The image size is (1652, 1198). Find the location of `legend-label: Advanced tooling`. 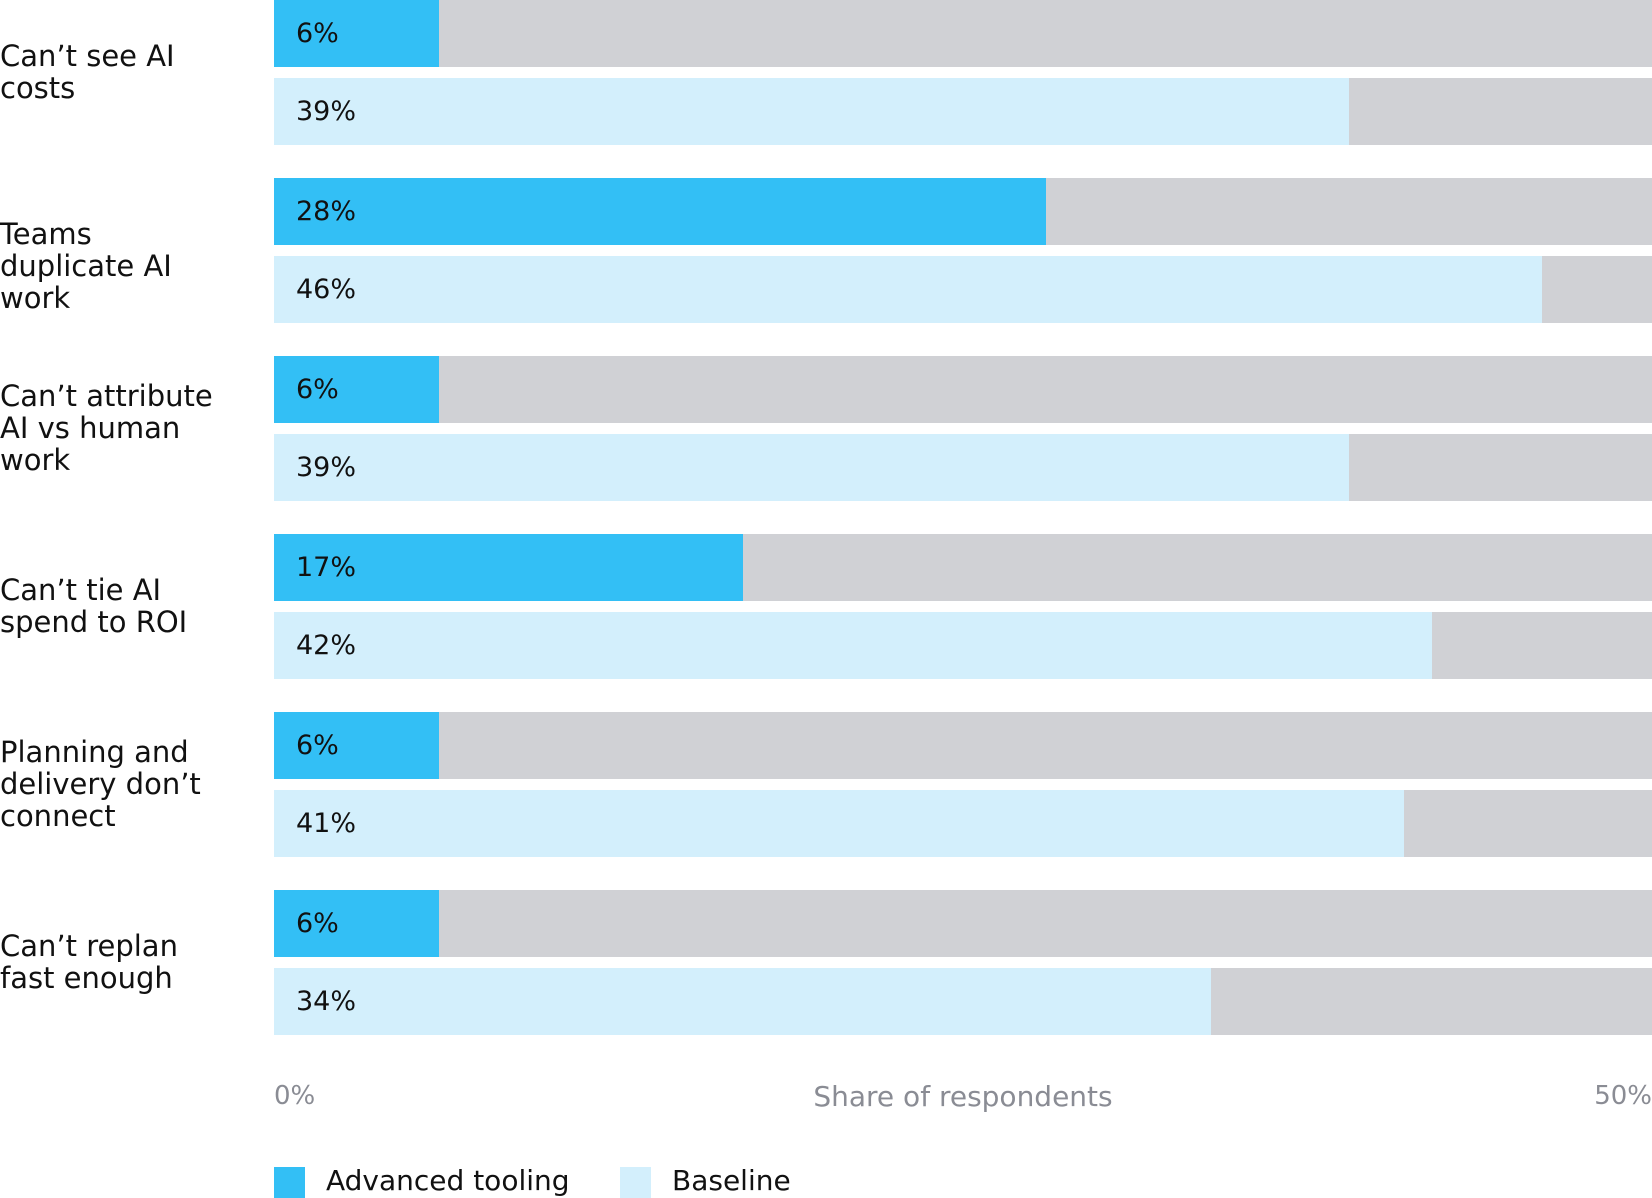

legend-label: Advanced tooling is located at coordinates (448, 1180).